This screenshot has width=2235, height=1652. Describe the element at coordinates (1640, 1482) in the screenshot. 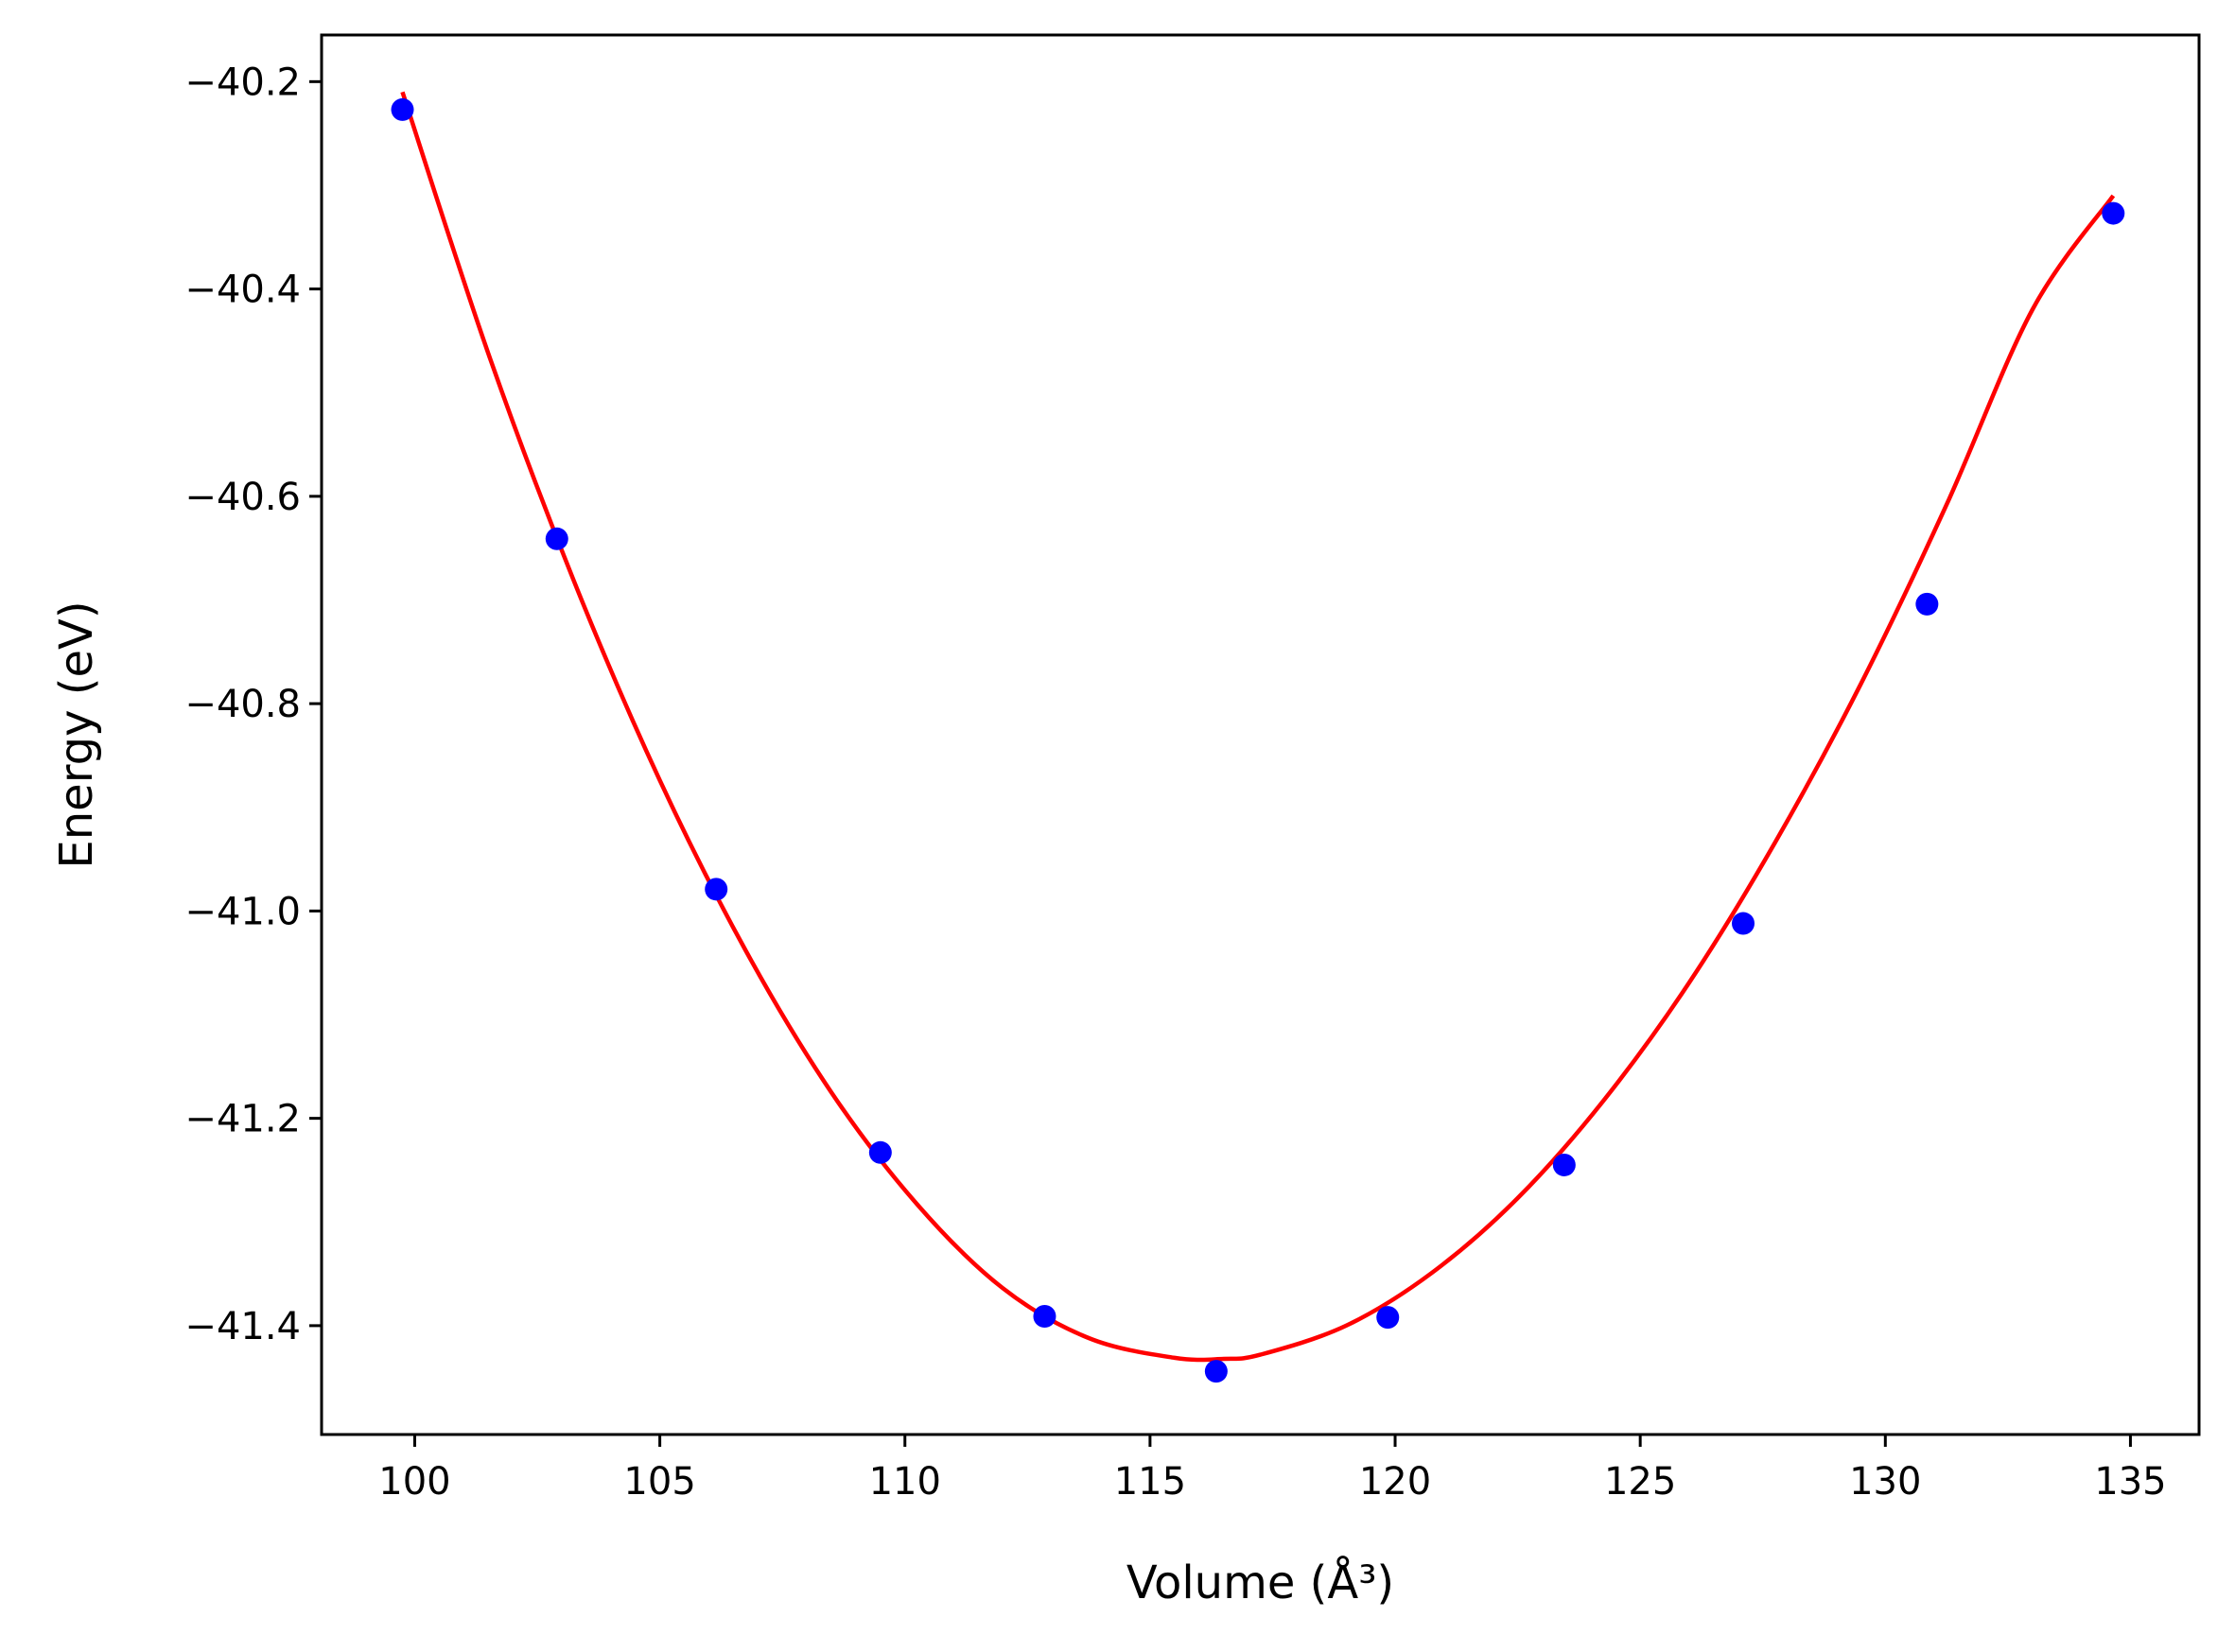

I see `x-tick-label: 125` at that location.